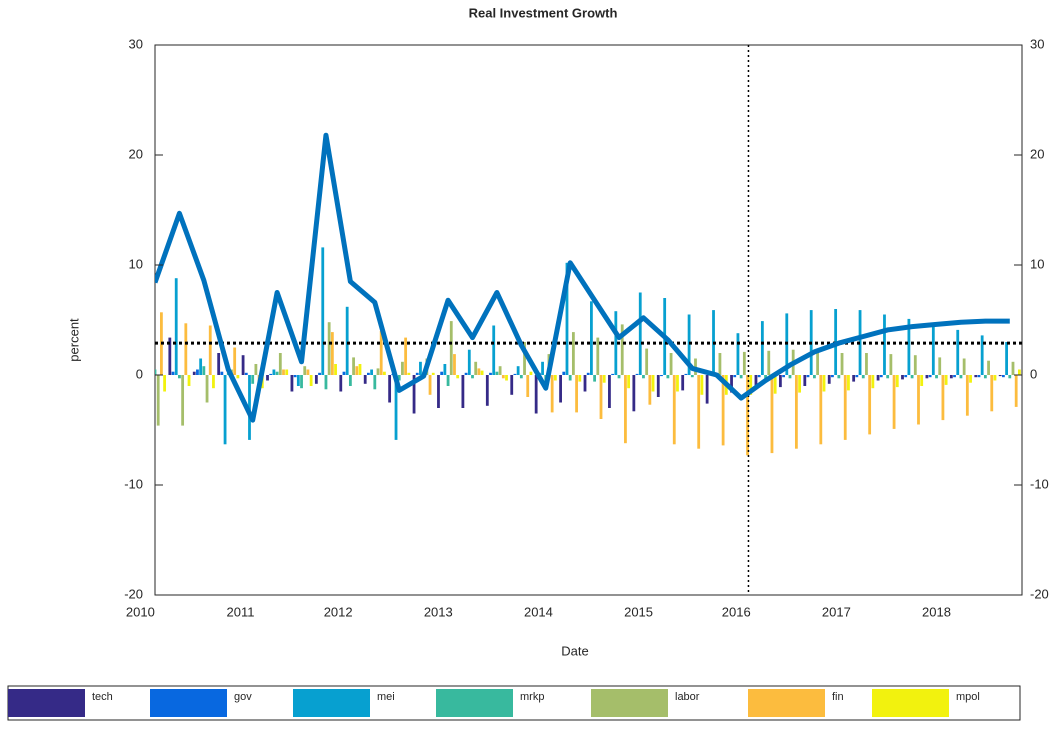  What do you see at coordinates (136, 263) in the screenshot?
I see `y-tick-label: 10` at bounding box center [136, 263].